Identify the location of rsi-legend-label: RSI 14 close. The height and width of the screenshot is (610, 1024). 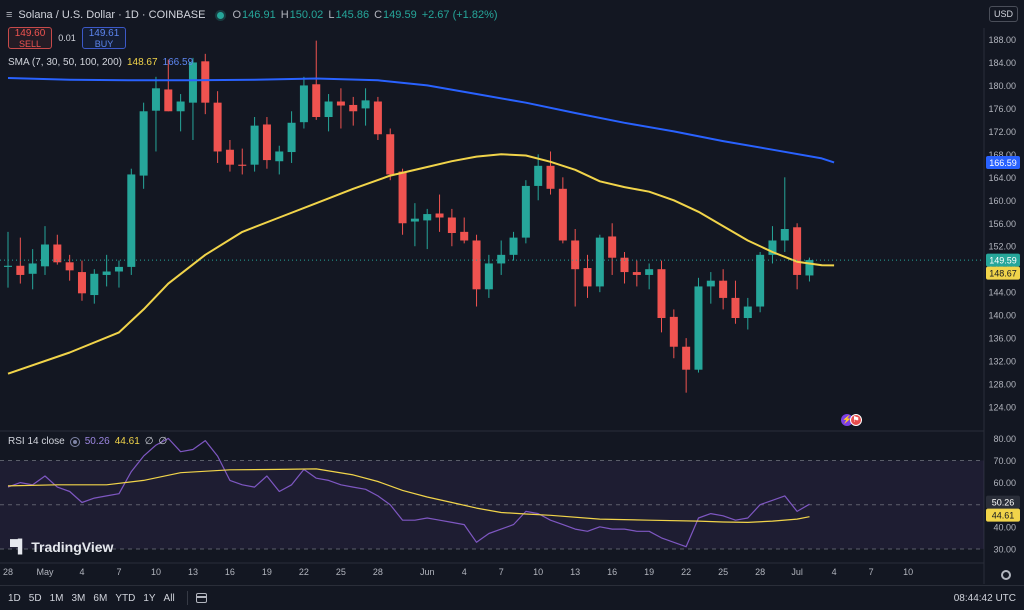
(36, 441).